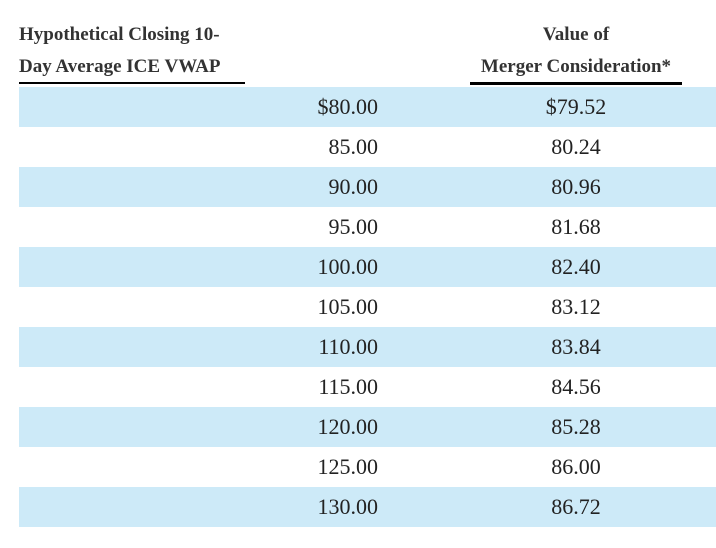 The width and height of the screenshot is (716, 548). I want to click on vwap-header-underline, so click(132, 83).